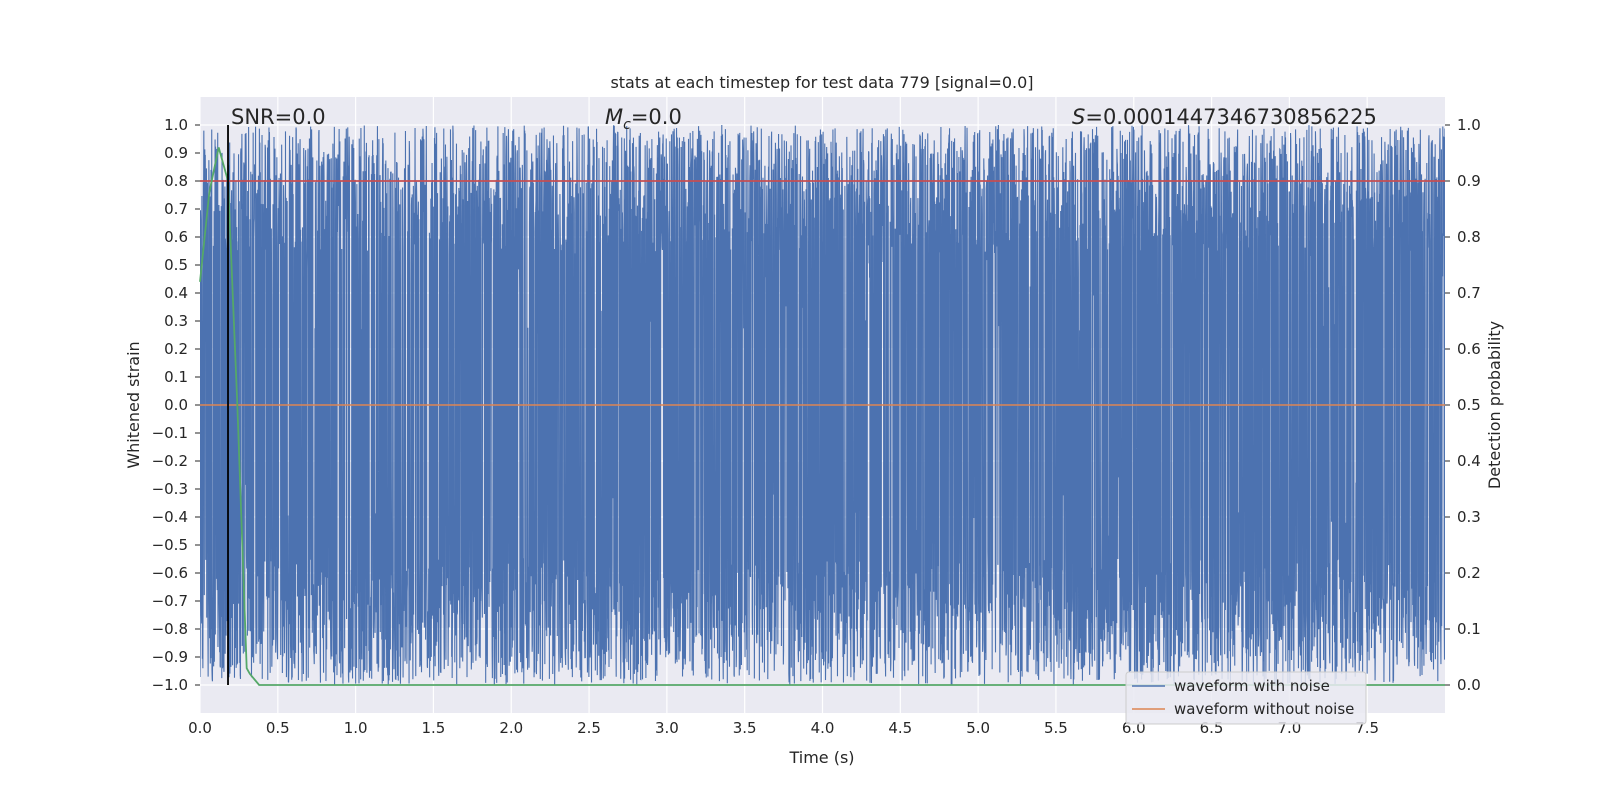 This screenshot has height=800, width=1600. What do you see at coordinates (1469, 629) in the screenshot?
I see `y2-tick-label: 0.1` at bounding box center [1469, 629].